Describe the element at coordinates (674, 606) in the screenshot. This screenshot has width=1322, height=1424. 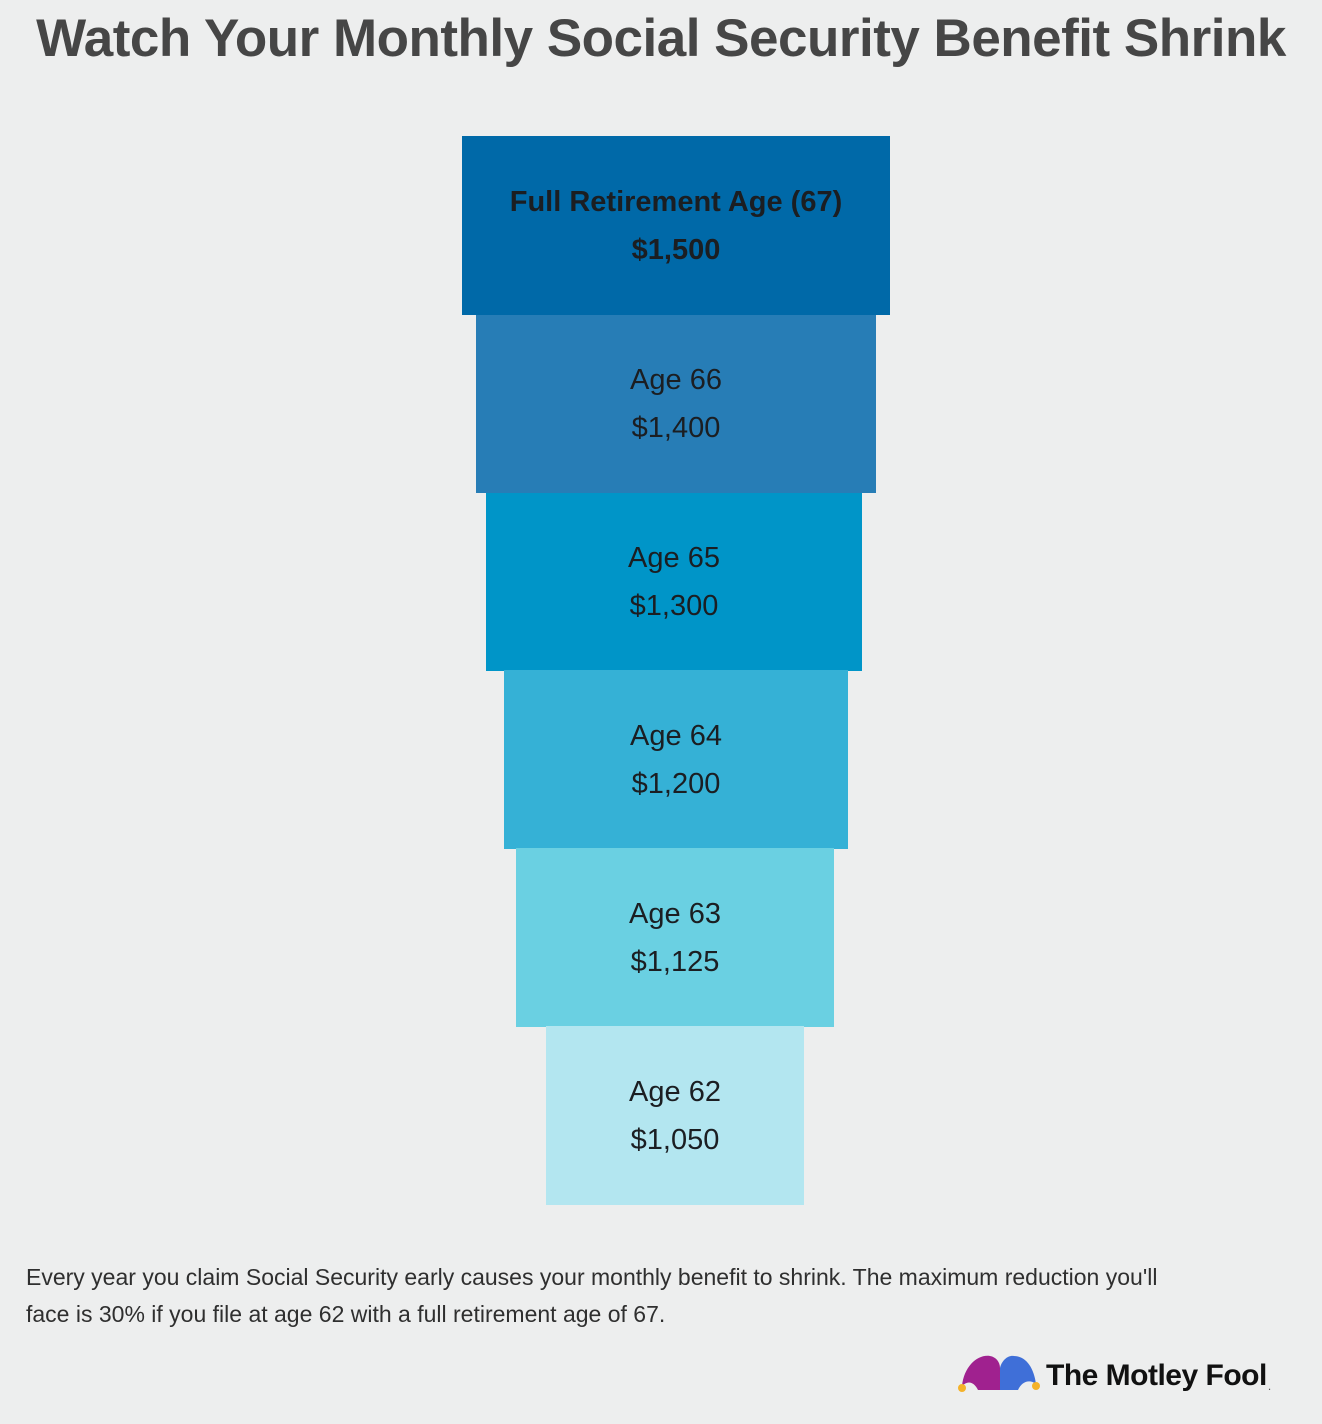
I see `bar-value: $1,300` at that location.